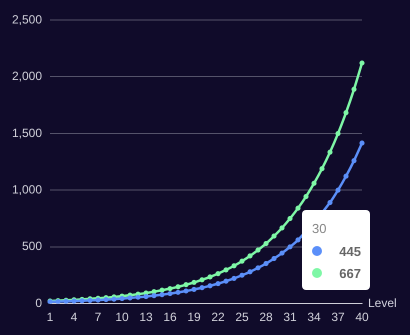 The width and height of the screenshot is (410, 335). Describe the element at coordinates (382, 303) in the screenshot. I see `x-axis-title: Level` at that location.